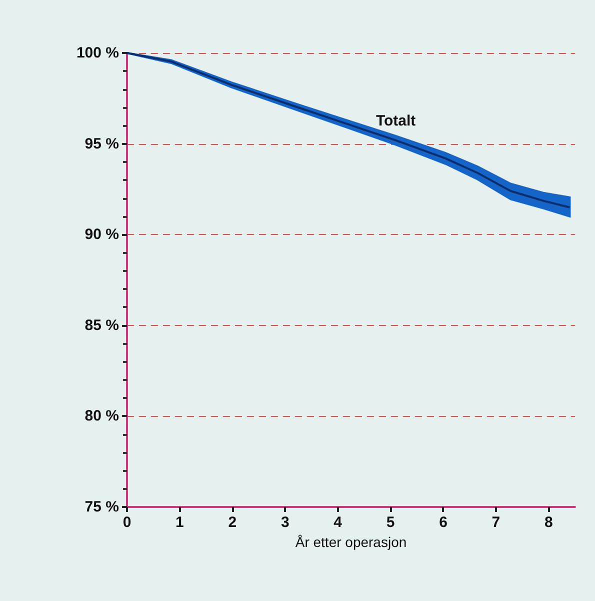 This screenshot has width=595, height=601. What do you see at coordinates (396, 121) in the screenshot?
I see `series-label: Totalt` at bounding box center [396, 121].